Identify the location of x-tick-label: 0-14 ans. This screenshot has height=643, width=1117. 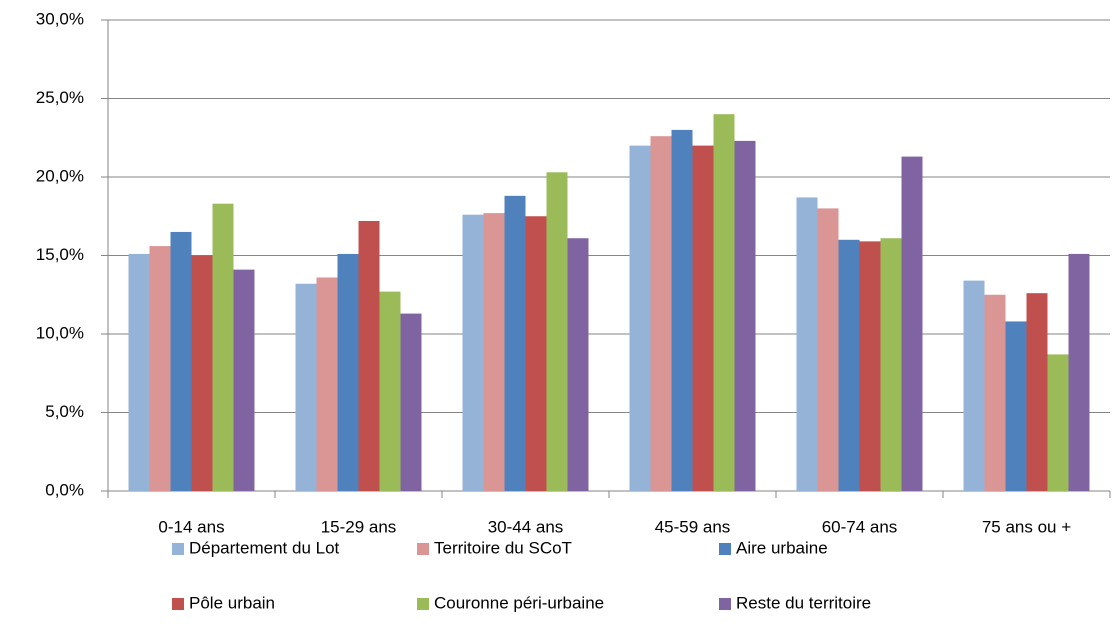
(191, 526).